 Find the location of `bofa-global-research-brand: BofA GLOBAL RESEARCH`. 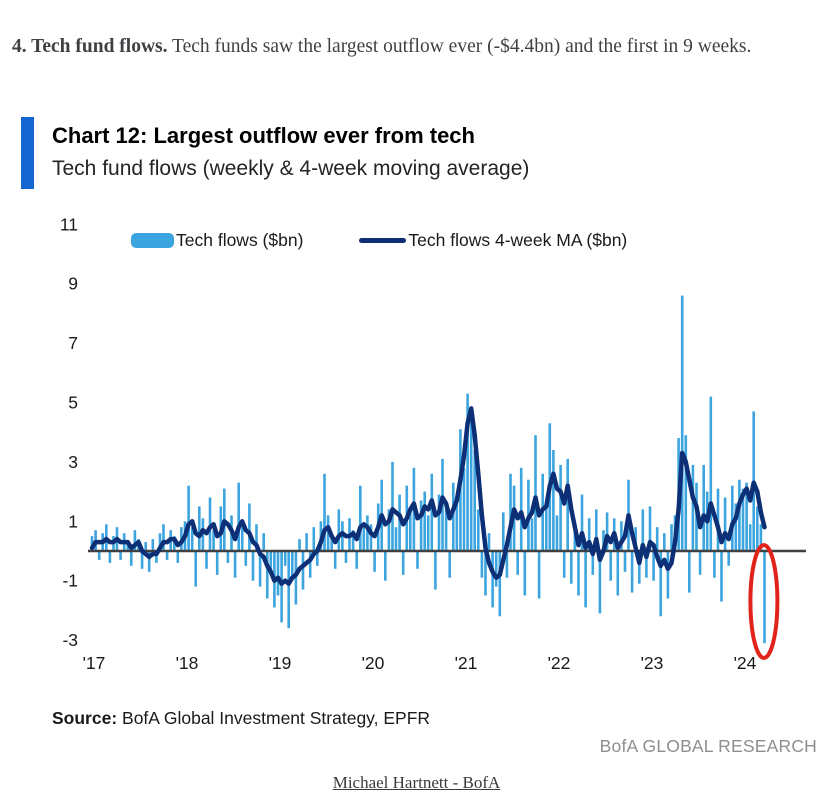

bofa-global-research-brand: BofA GLOBAL RESEARCH is located at coordinates (708, 746).